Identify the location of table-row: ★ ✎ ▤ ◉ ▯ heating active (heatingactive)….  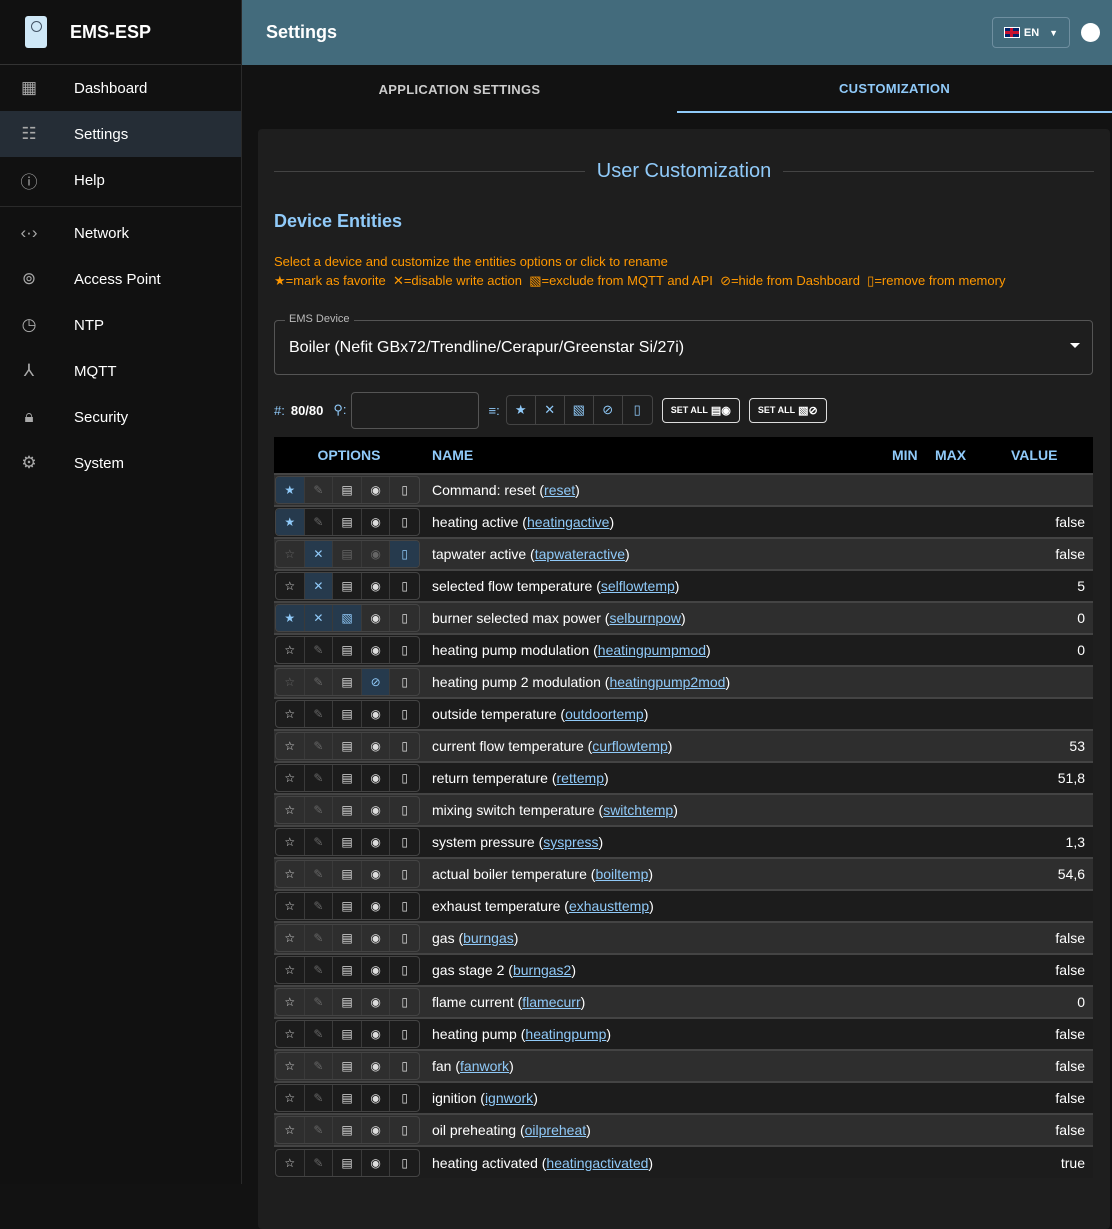
(683, 522).